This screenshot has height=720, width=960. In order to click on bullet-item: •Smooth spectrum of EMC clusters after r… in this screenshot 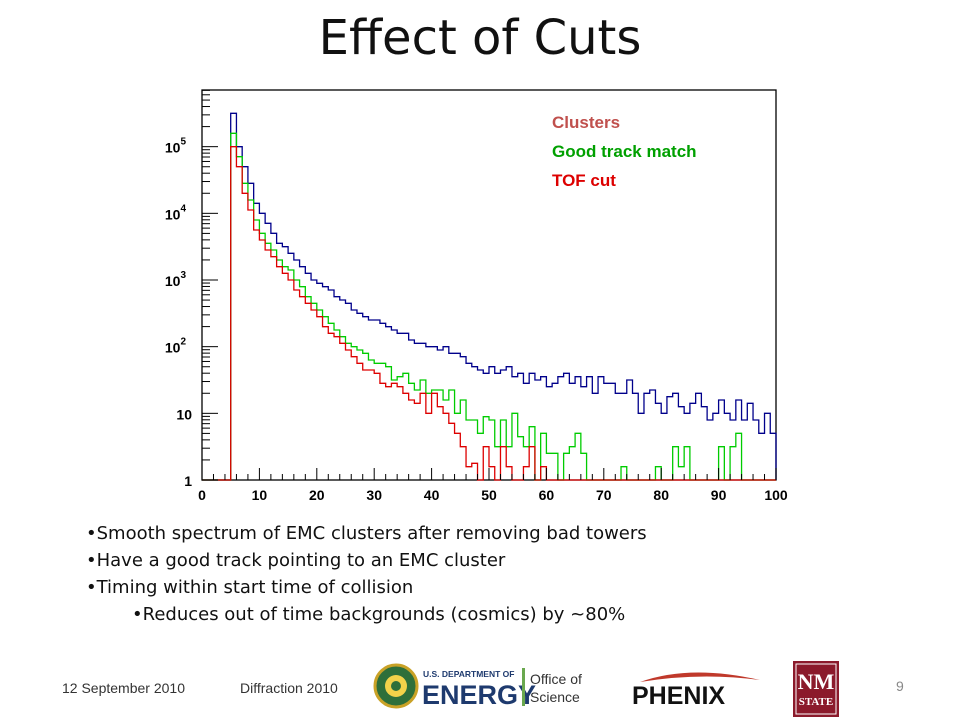, I will do `click(366, 533)`.